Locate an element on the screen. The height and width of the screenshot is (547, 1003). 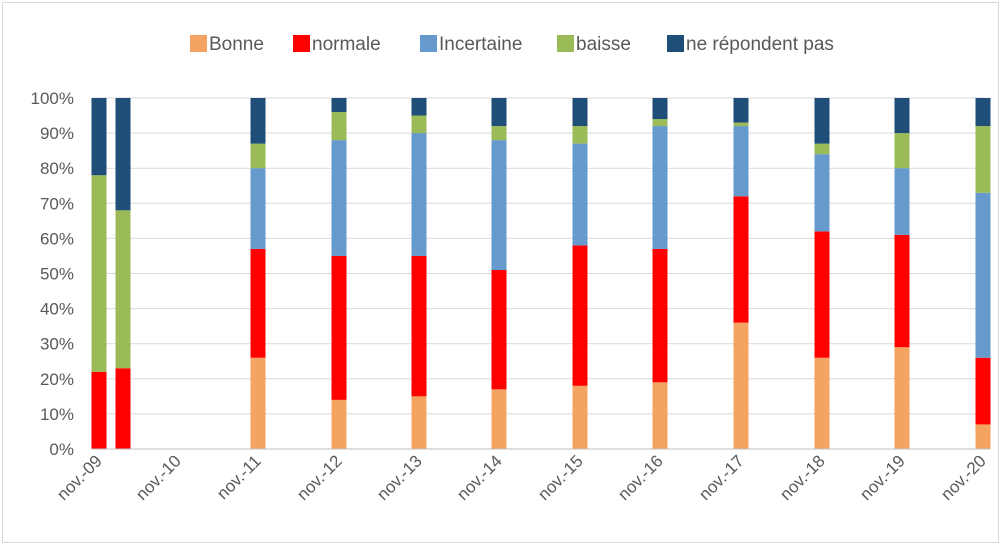
legend-swatch-incertaine is located at coordinates (428, 43).